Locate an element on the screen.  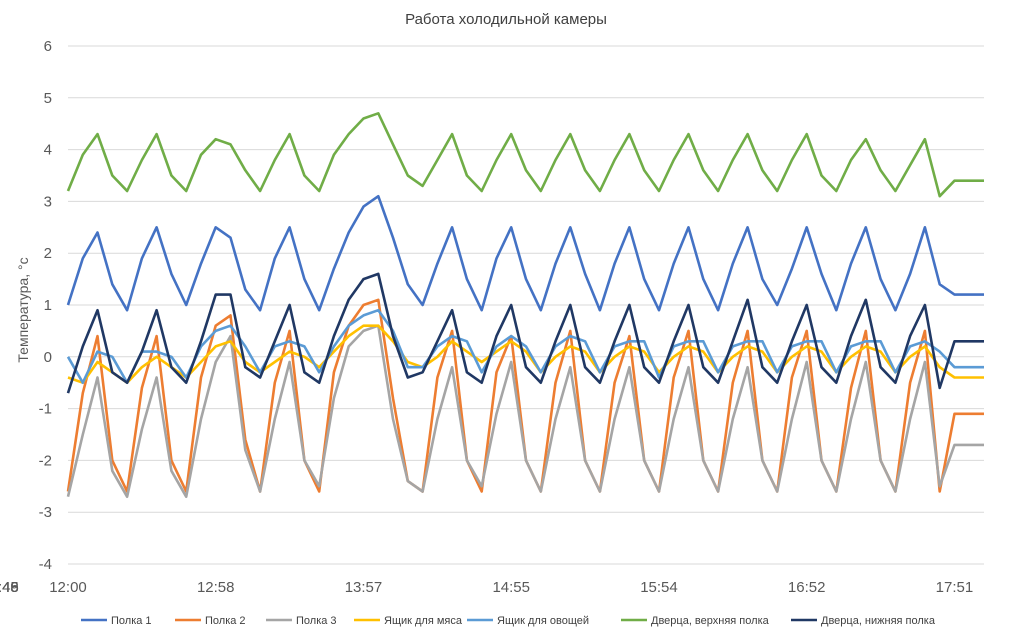
y-tick-labels: 6 5 4 3 2 1 0 -1 -2 -3 -4 is located at coordinates (45, 305).